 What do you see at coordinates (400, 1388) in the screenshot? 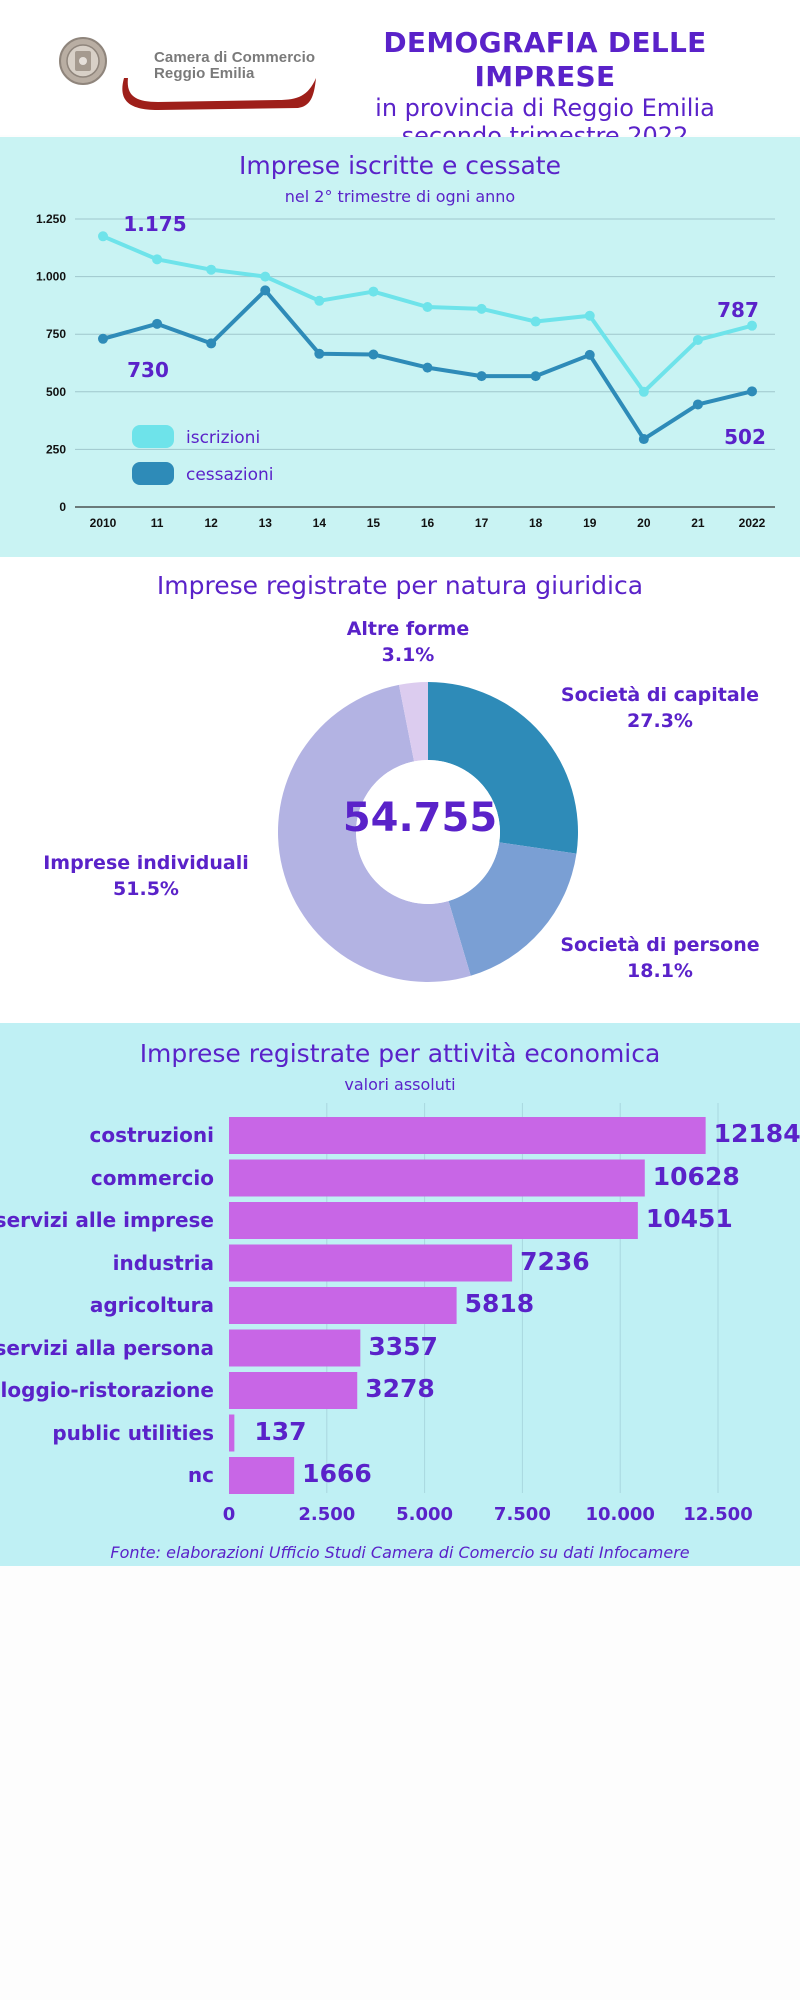
I see `value-label: 3278` at bounding box center [400, 1388].